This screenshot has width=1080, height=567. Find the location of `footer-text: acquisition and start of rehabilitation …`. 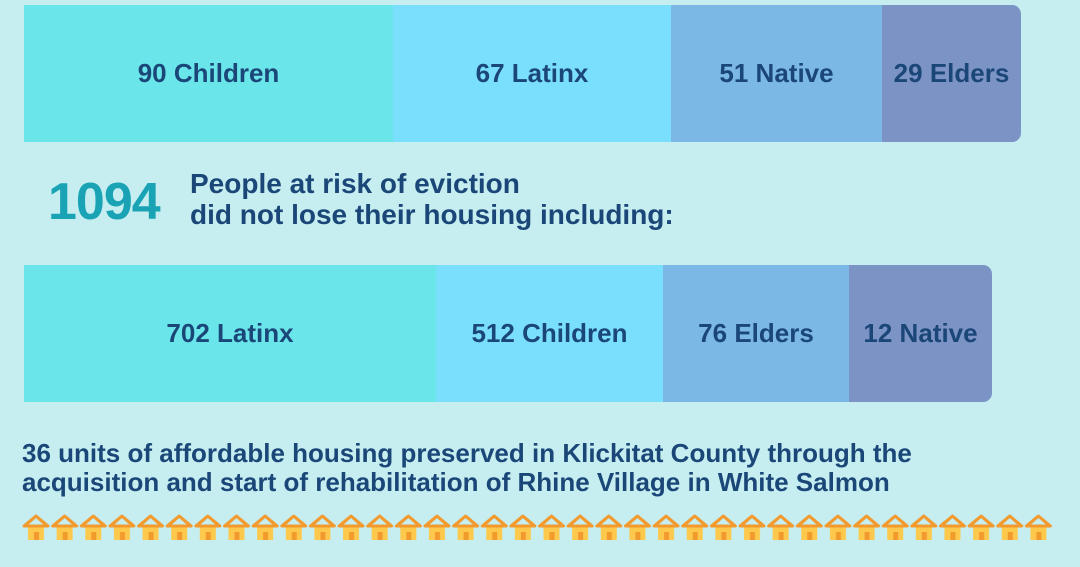

footer-text: acquisition and start of rehabilitation … is located at coordinates (456, 482).